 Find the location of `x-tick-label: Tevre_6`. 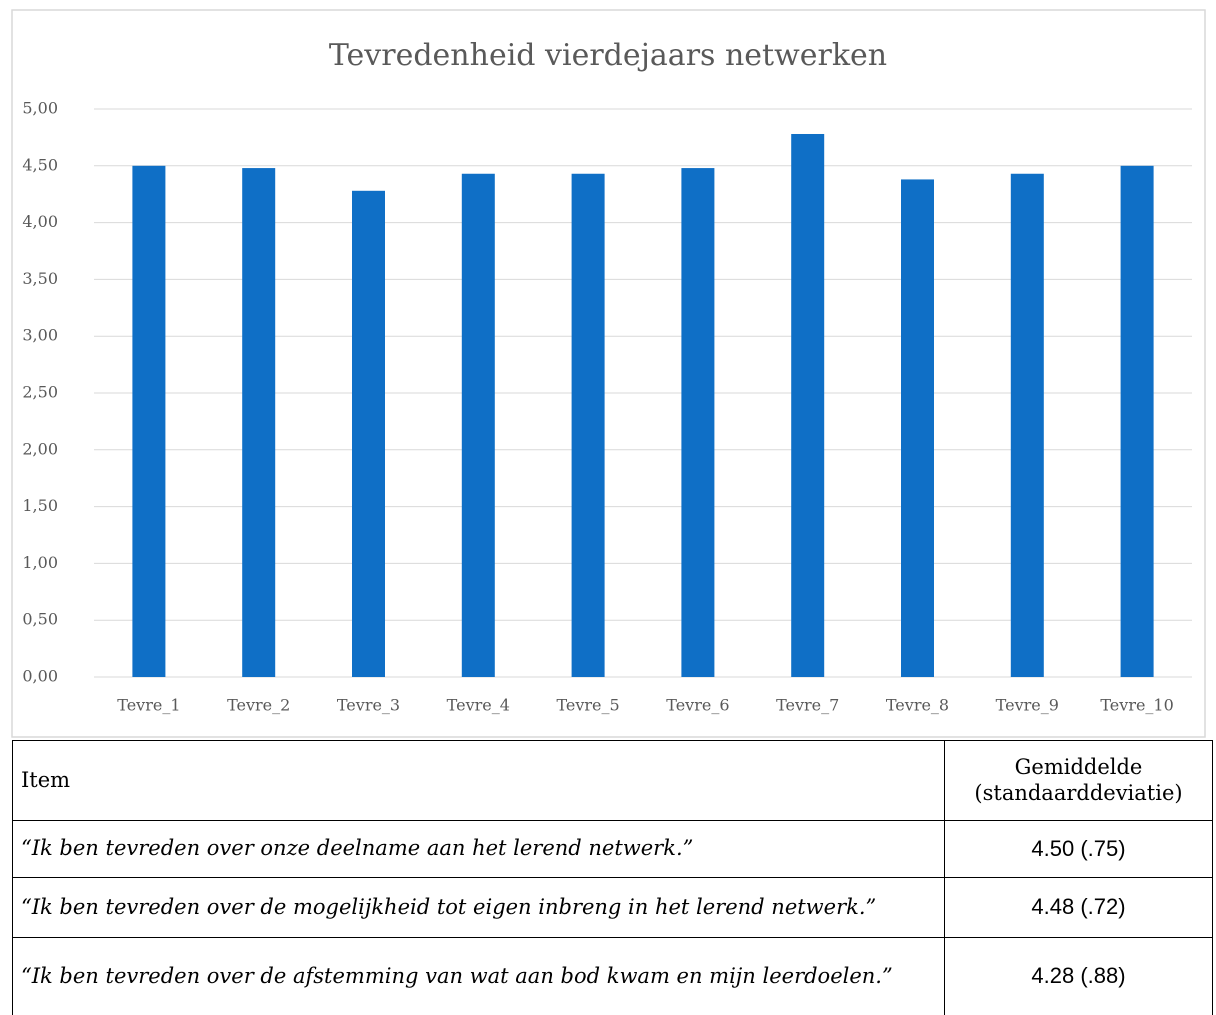

x-tick-label: Tevre_6 is located at coordinates (697, 705).